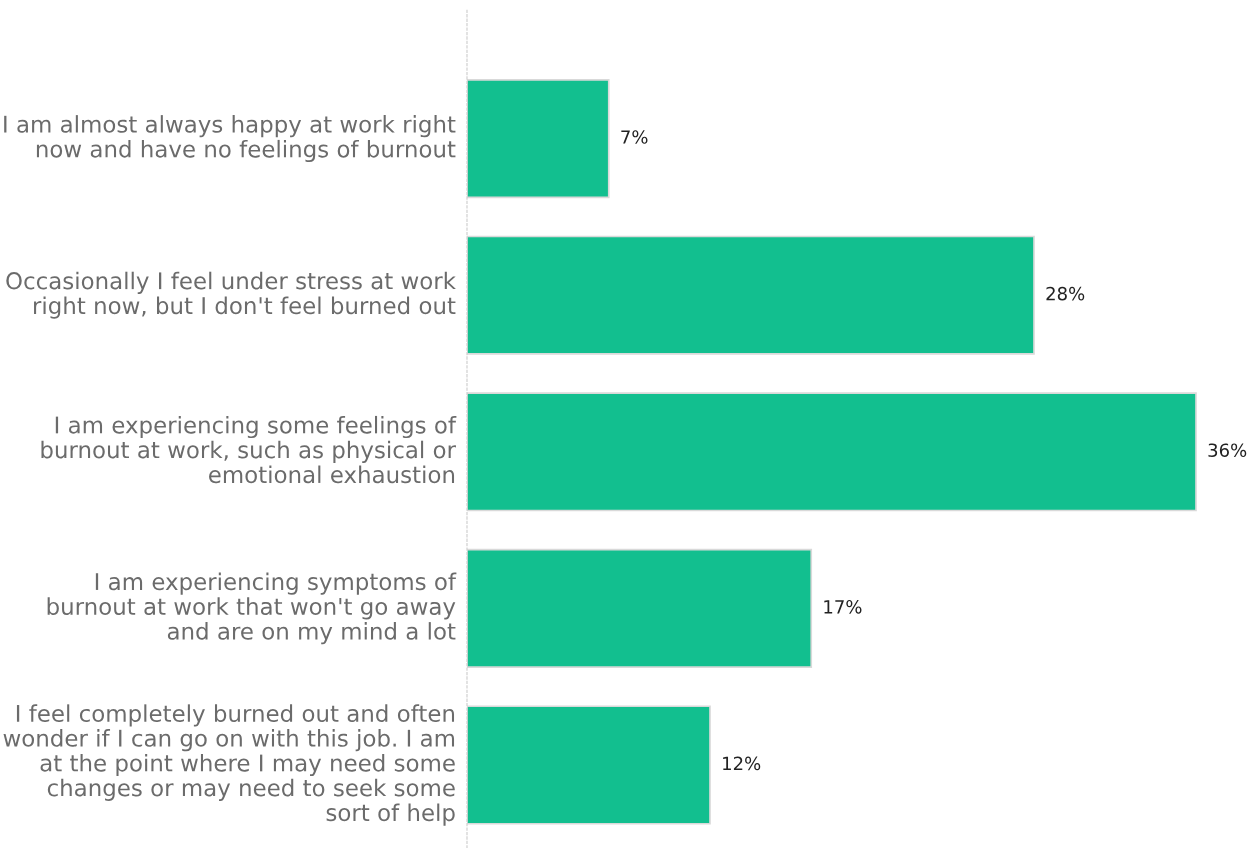 This screenshot has width=1254, height=848. I want to click on y-tick-label: I feel completely burned out and often wonder if I can go on with this job. I am at the point where I may need some changes or may need to seek some sort of help, so click(229, 765).